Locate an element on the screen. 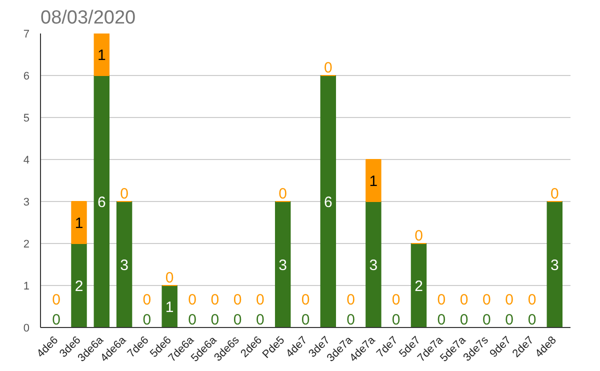 The width and height of the screenshot is (600, 371). chart-title: 08/03/2020 is located at coordinates (88, 18).